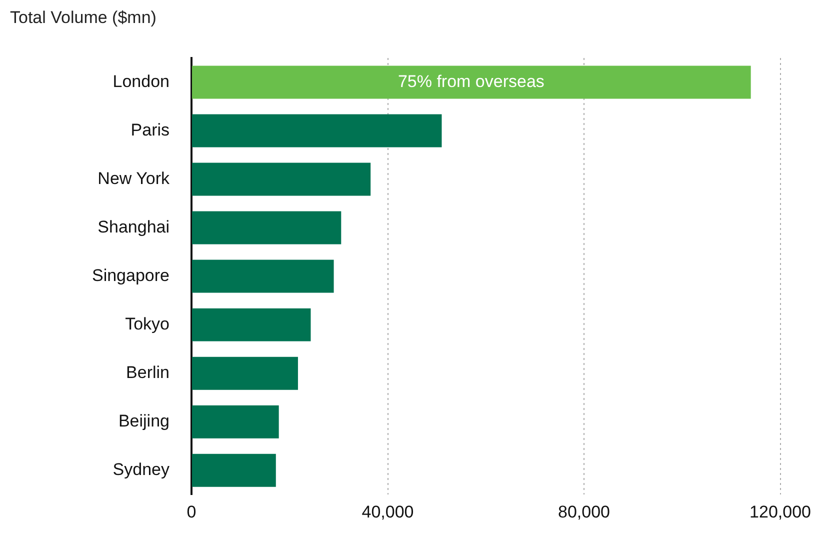 The image size is (819, 535). Describe the element at coordinates (780, 512) in the screenshot. I see `x-tick-label: 120,000` at that location.